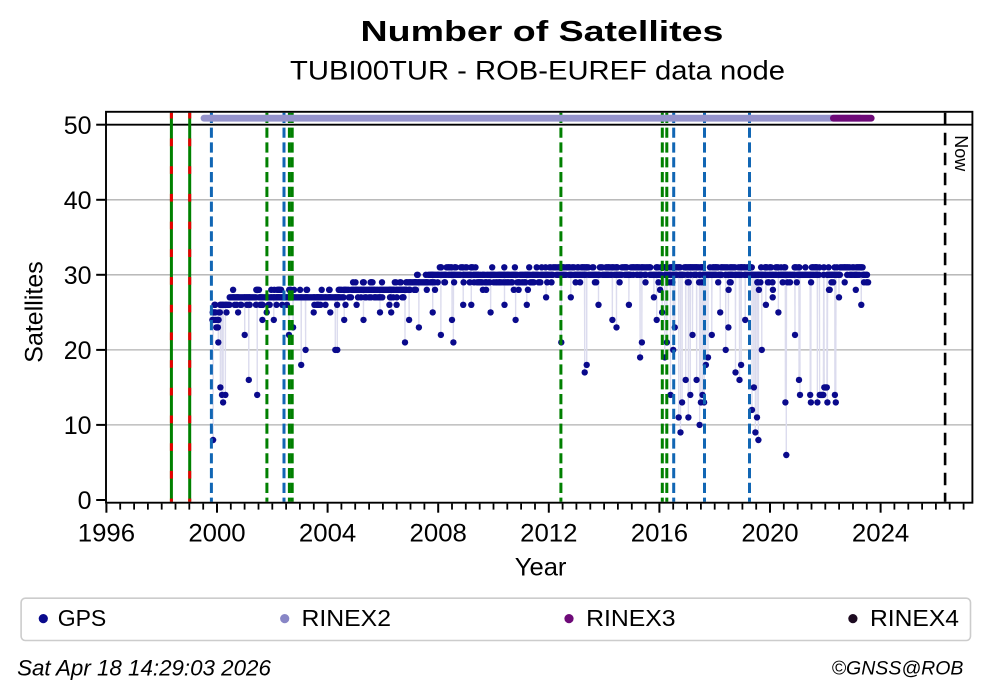 The height and width of the screenshot is (699, 992). What do you see at coordinates (541, 568) in the screenshot?
I see `svg-text: Year` at bounding box center [541, 568].